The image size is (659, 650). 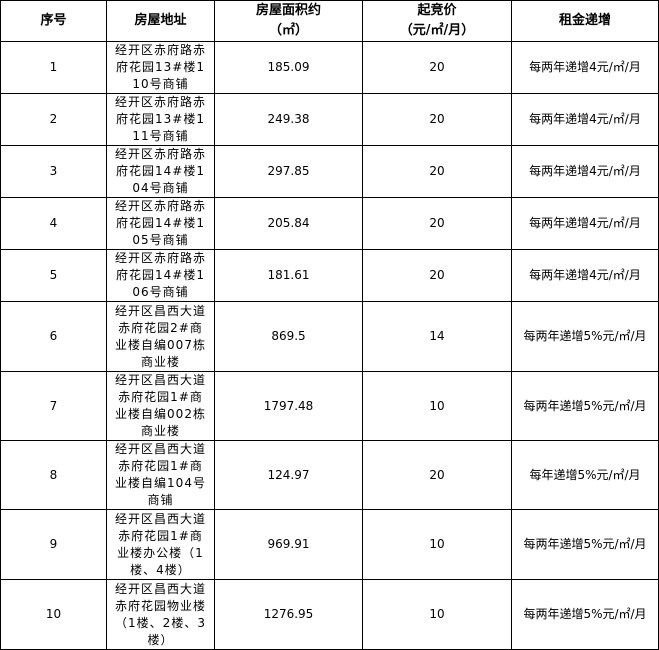 I want to click on row-area: 1276.95, so click(x=288, y=614).